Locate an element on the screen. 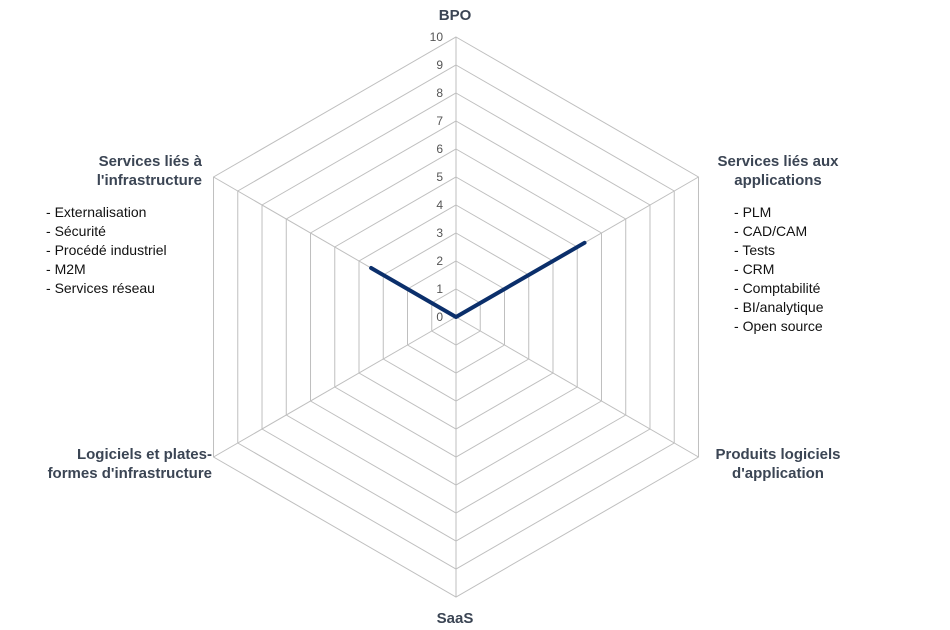 This screenshot has width=950, height=630. list-item: PLM is located at coordinates (779, 212).